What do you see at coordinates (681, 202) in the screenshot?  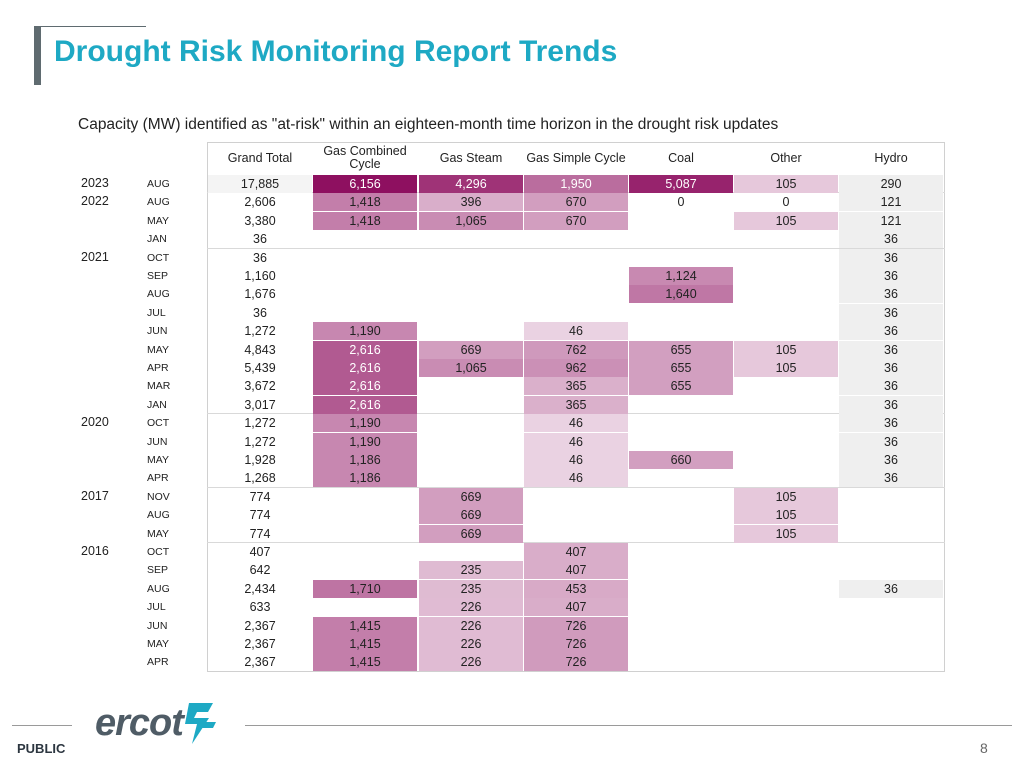 I see `table-cell: 0` at bounding box center [681, 202].